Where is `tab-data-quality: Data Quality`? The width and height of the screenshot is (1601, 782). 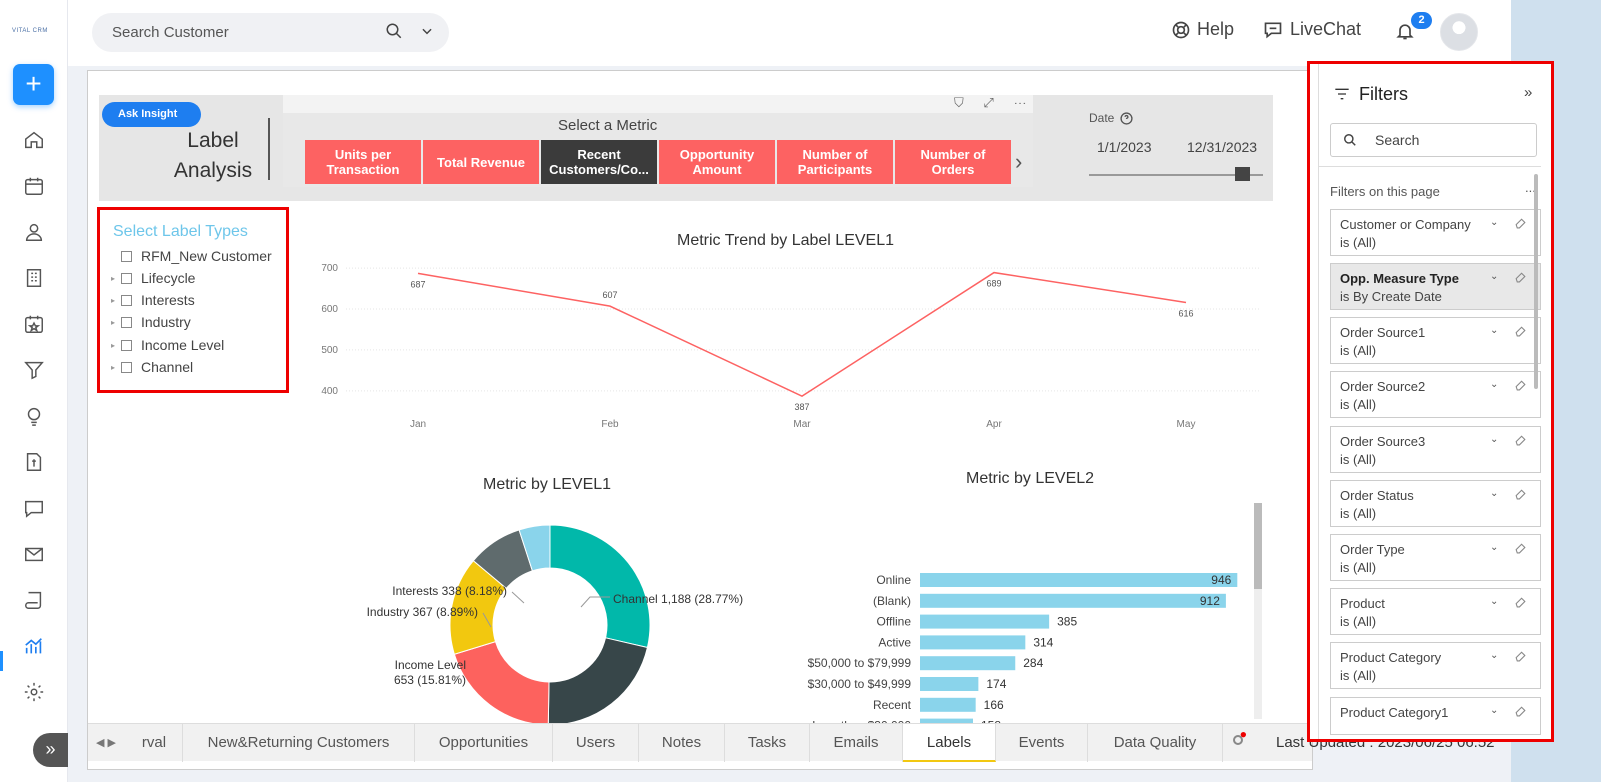 tab-data-quality: Data Quality is located at coordinates (1155, 743).